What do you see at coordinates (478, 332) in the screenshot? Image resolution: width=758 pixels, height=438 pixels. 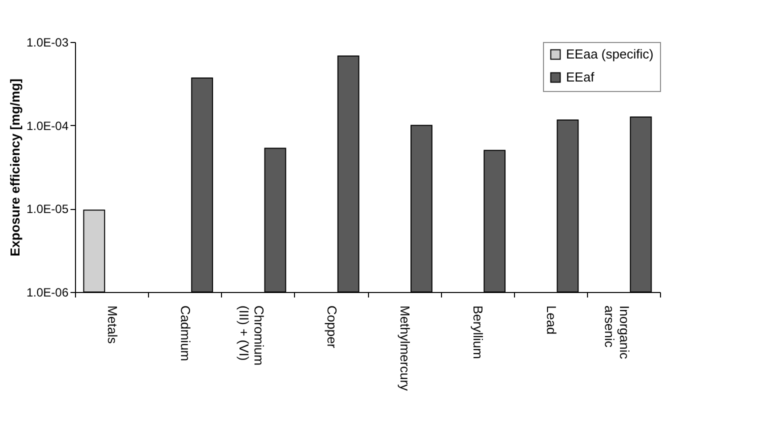 I see `x-tick-label: Beryllium` at bounding box center [478, 332].